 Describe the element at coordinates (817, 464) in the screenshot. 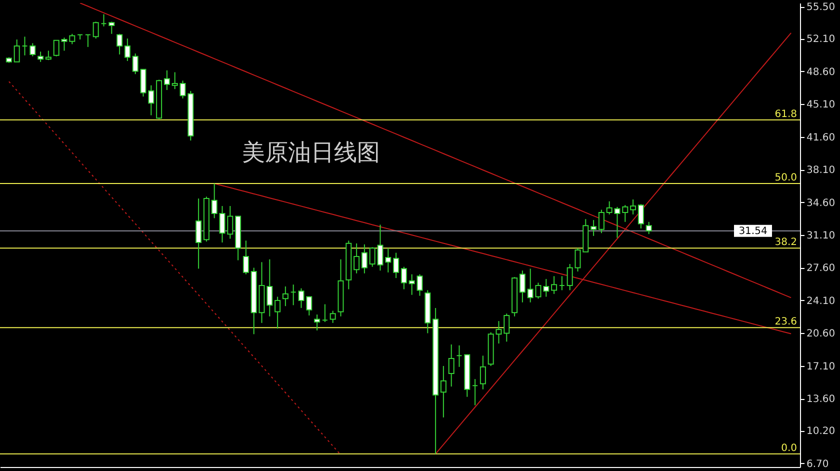

I see `y-tick-label: 6.70` at that location.